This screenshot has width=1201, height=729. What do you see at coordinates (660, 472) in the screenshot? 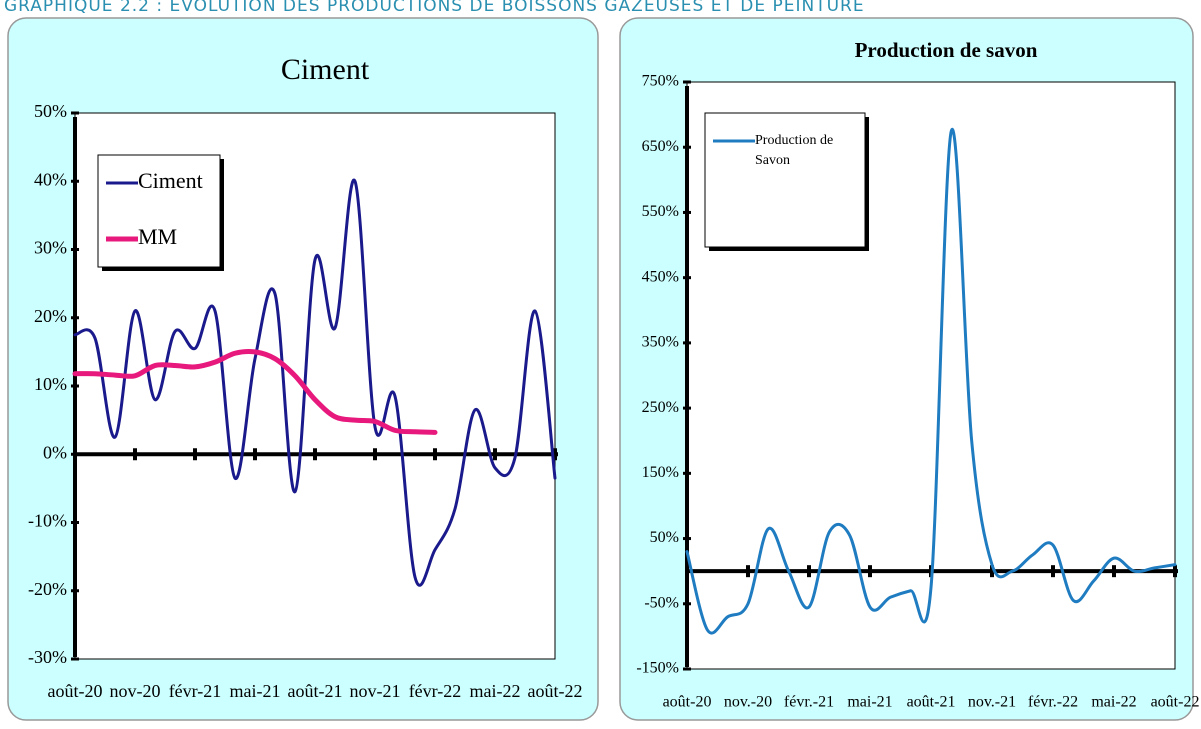
I see `y-tick-label: 150%` at bounding box center [660, 472].